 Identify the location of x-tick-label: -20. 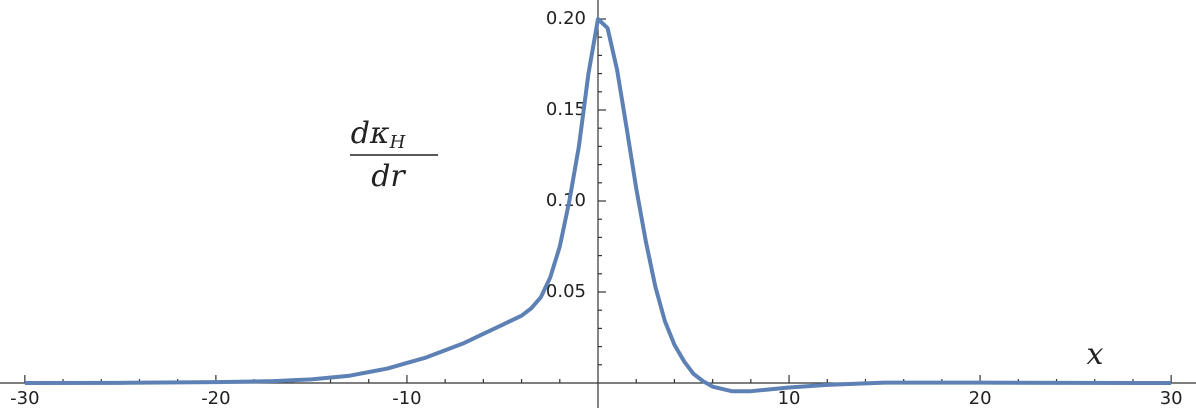
(215, 398).